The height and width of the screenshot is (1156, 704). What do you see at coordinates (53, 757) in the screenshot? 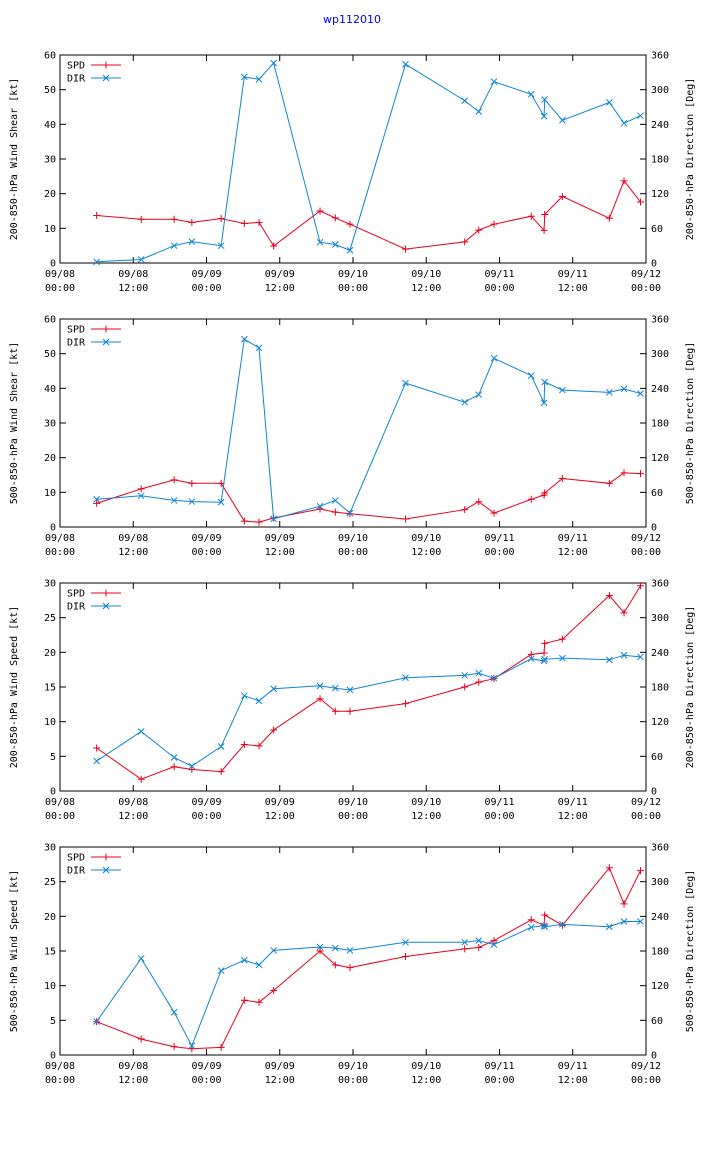
I see `y-tick-label: 5` at bounding box center [53, 757].